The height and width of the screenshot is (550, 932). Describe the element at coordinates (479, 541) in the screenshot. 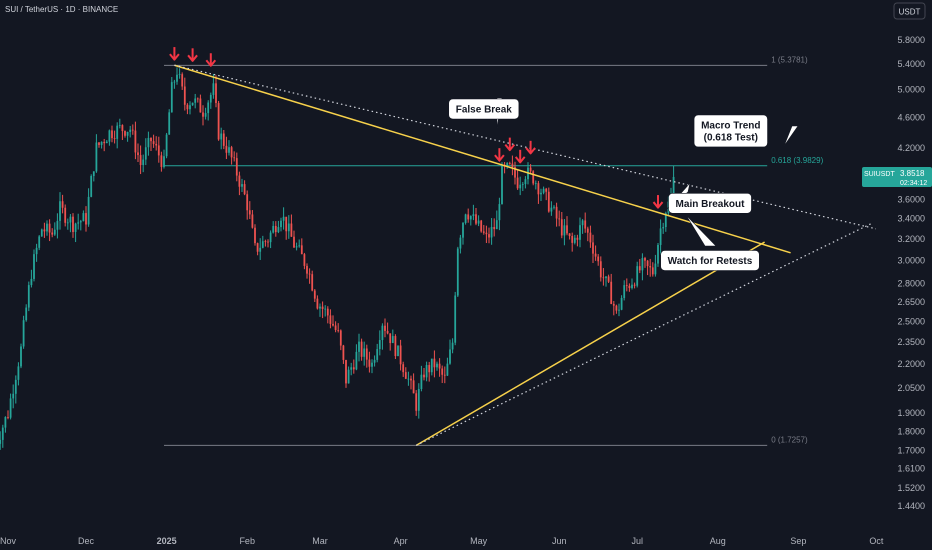

I see `x-tick-label: May` at that location.